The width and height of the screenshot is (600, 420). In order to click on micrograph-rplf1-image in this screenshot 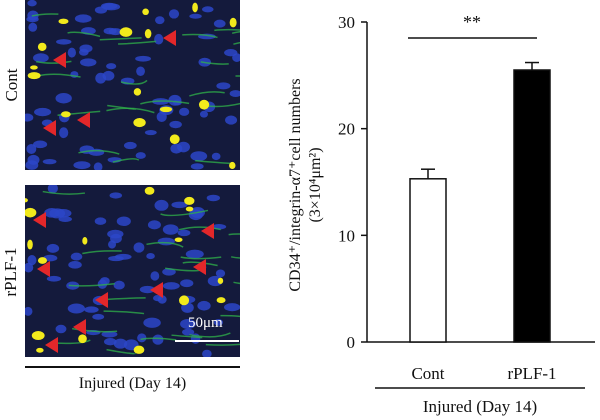, I will do `click(132, 271)`.